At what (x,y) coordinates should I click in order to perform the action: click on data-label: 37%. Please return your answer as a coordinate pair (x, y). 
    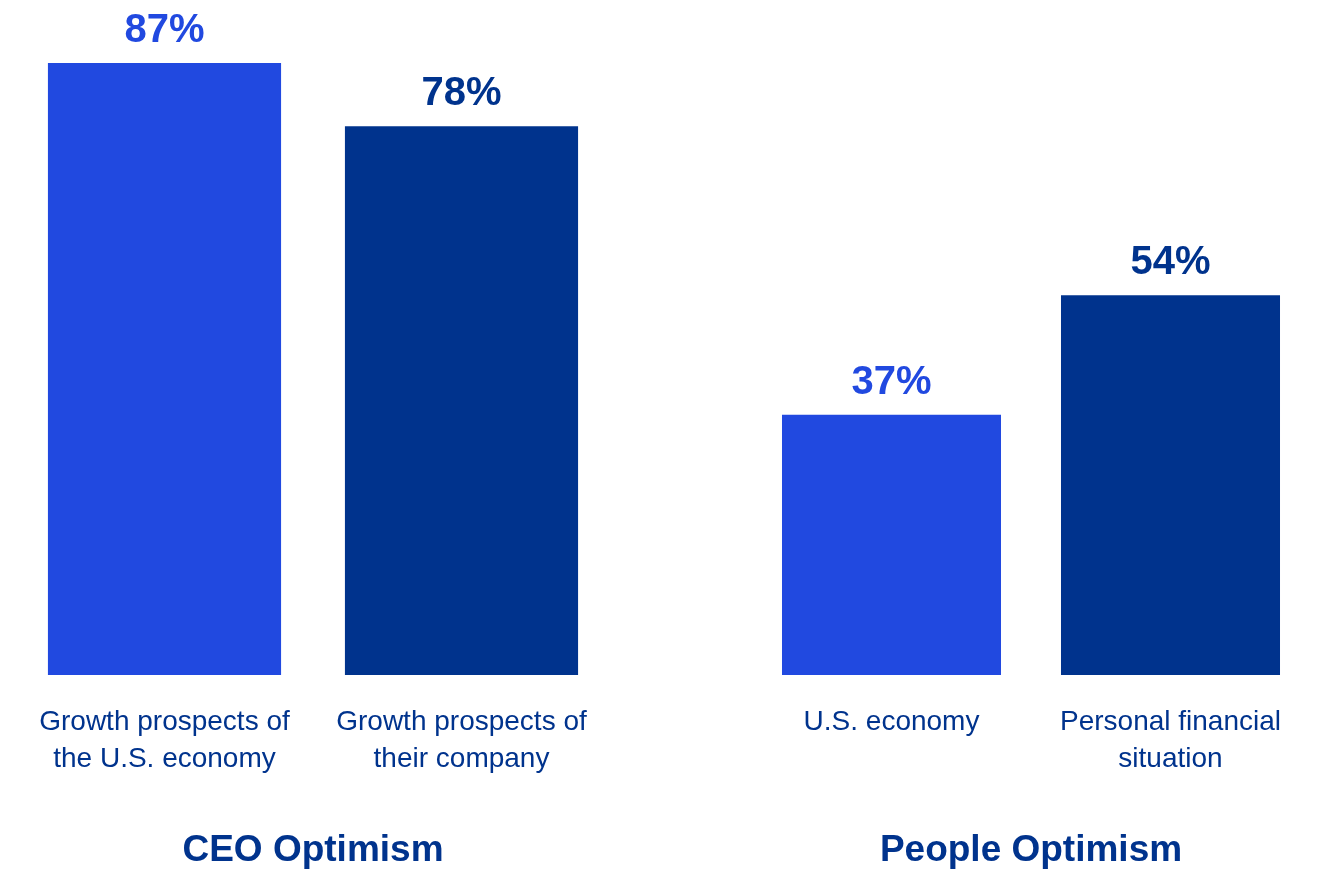
    Looking at the image, I should click on (891, 379).